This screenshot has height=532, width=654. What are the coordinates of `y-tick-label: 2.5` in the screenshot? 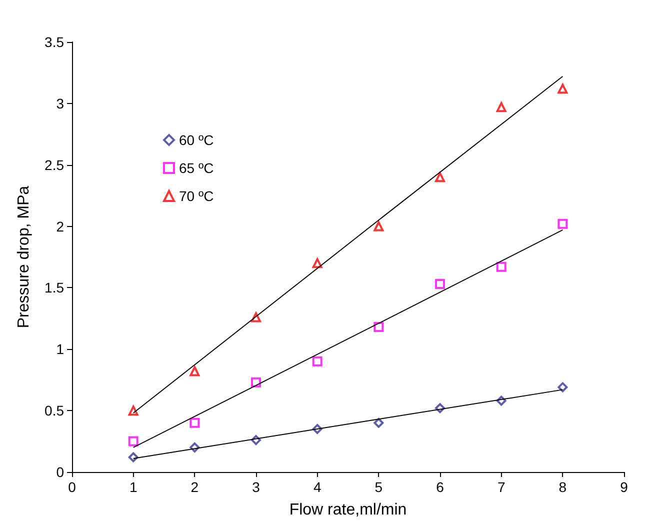 It's located at (54, 164).